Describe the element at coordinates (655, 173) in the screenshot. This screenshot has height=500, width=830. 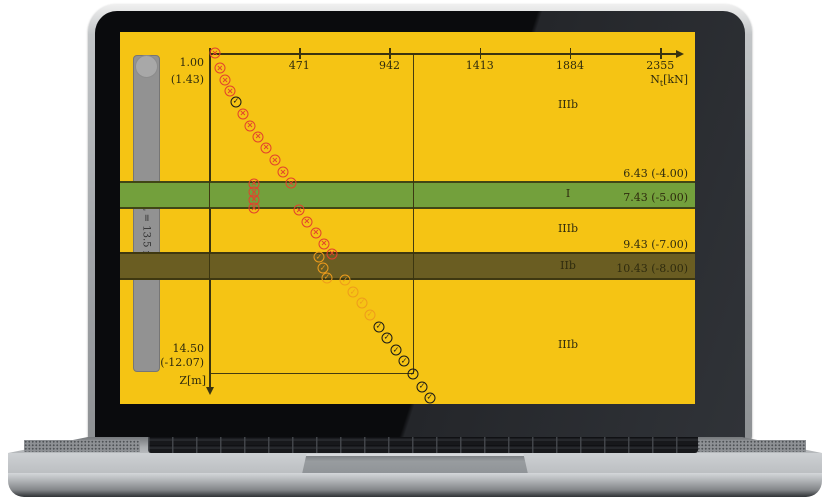
I see `layer-boundary-label: 6.43 (-4.00)` at that location.